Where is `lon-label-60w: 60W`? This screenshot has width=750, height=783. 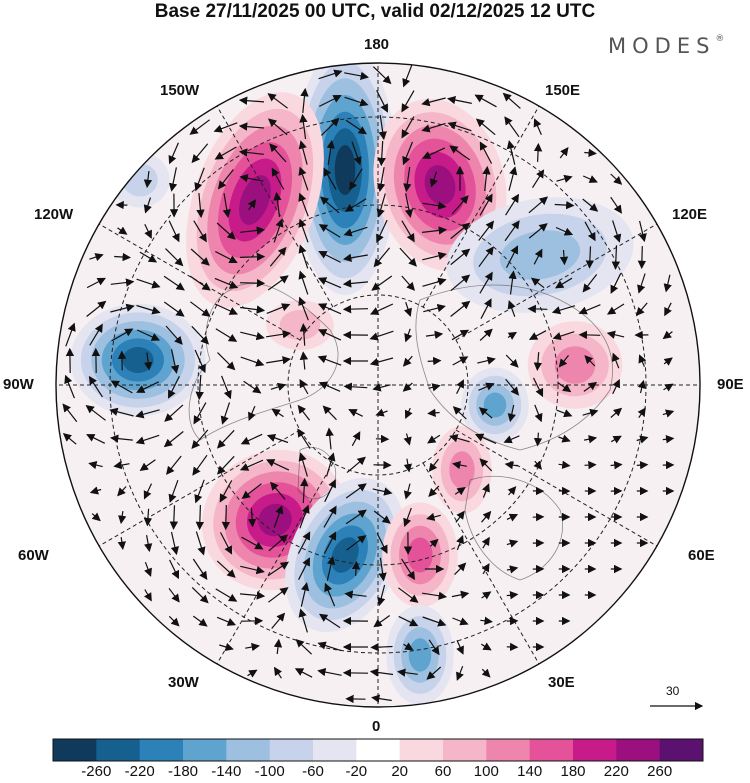 lon-label-60w: 60W is located at coordinates (33, 555).